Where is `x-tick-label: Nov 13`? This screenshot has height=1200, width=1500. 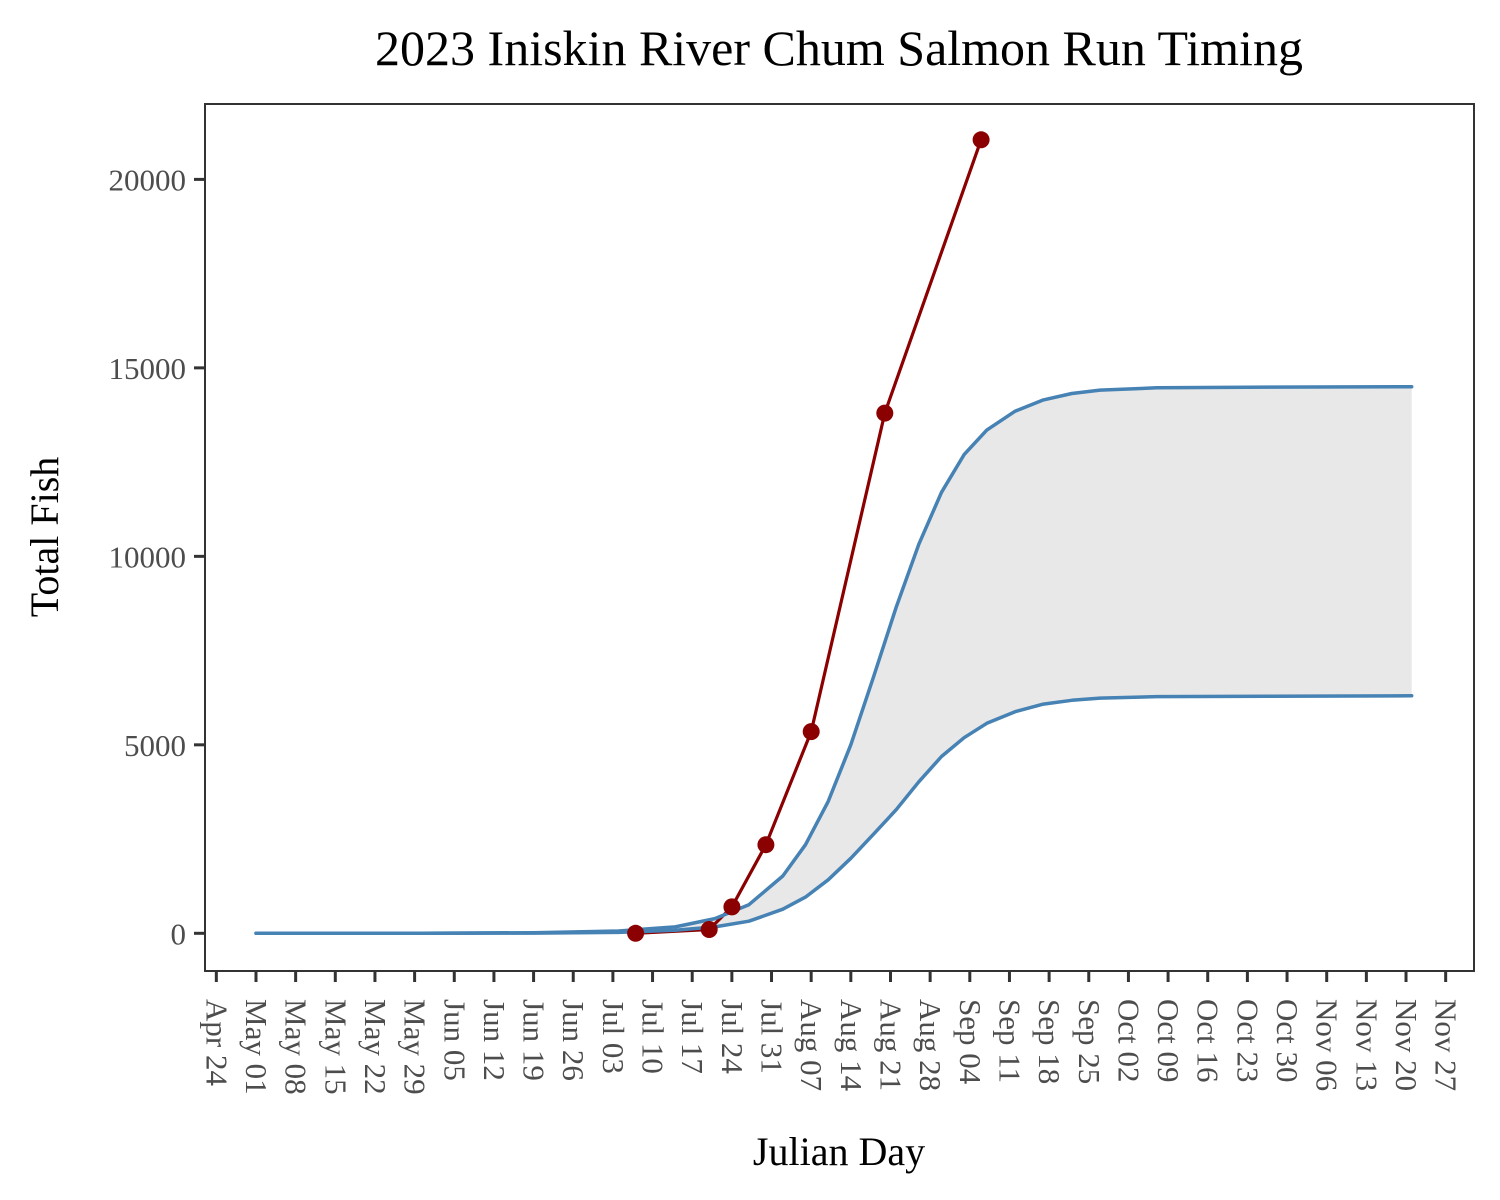 x-tick-label: Nov 13 is located at coordinates (1366, 1045).